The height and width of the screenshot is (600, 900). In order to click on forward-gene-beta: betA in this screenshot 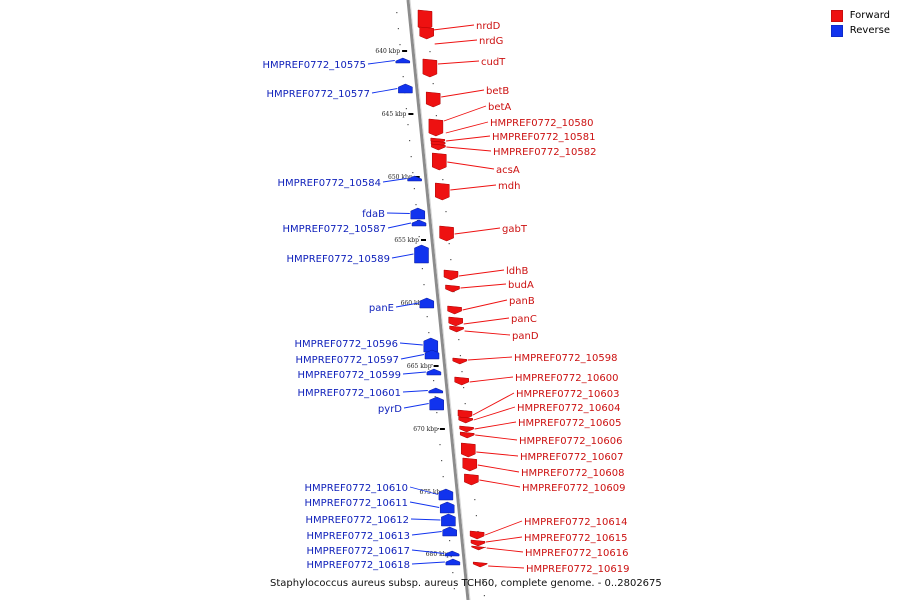, I will do `click(470, 119)`.